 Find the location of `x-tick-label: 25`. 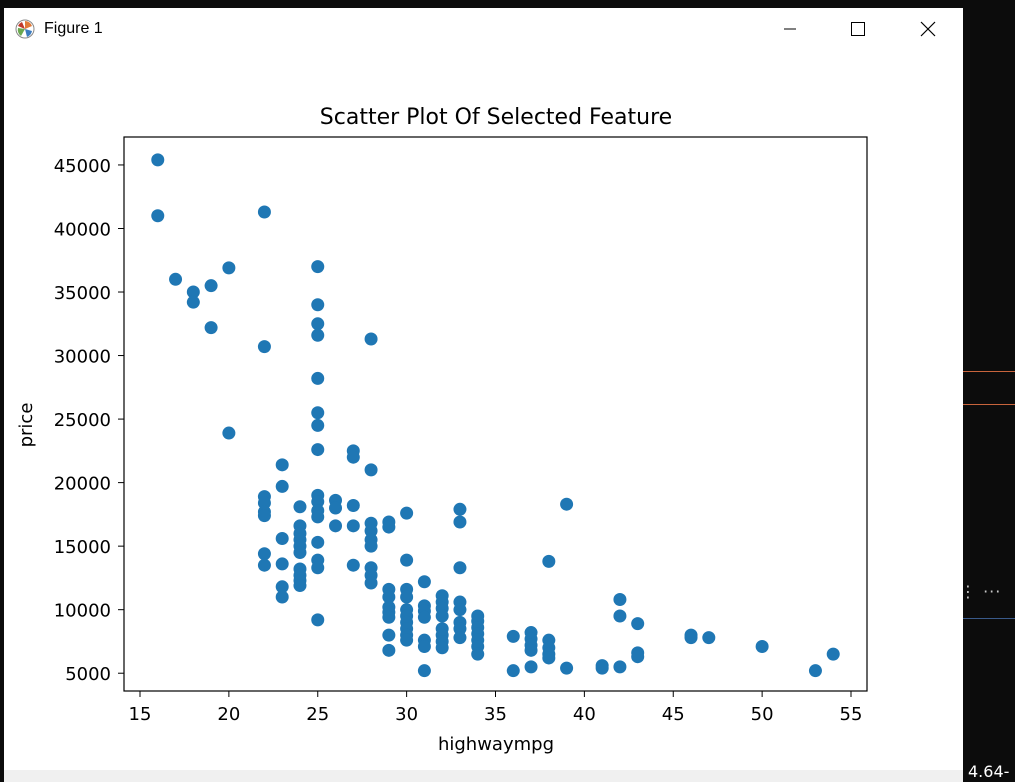

x-tick-label: 25 is located at coordinates (317, 714).